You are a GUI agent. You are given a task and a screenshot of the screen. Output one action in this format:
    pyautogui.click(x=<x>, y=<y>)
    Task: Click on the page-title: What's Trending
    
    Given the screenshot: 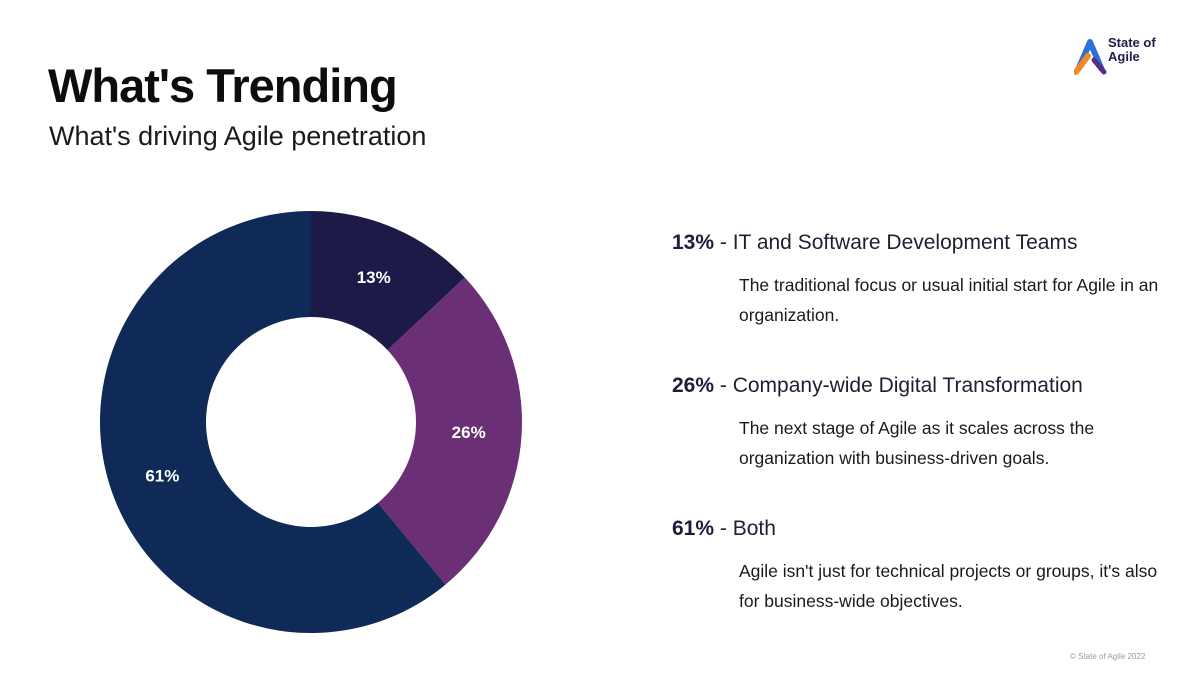 What is the action you would take?
    pyautogui.click(x=223, y=85)
    